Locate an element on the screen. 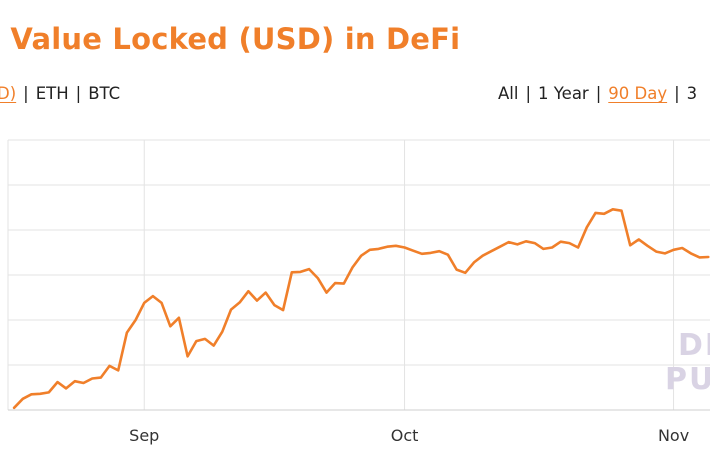 The height and width of the screenshot is (458, 710). currency-selector: D) | ETH | BTC is located at coordinates (60, 93).